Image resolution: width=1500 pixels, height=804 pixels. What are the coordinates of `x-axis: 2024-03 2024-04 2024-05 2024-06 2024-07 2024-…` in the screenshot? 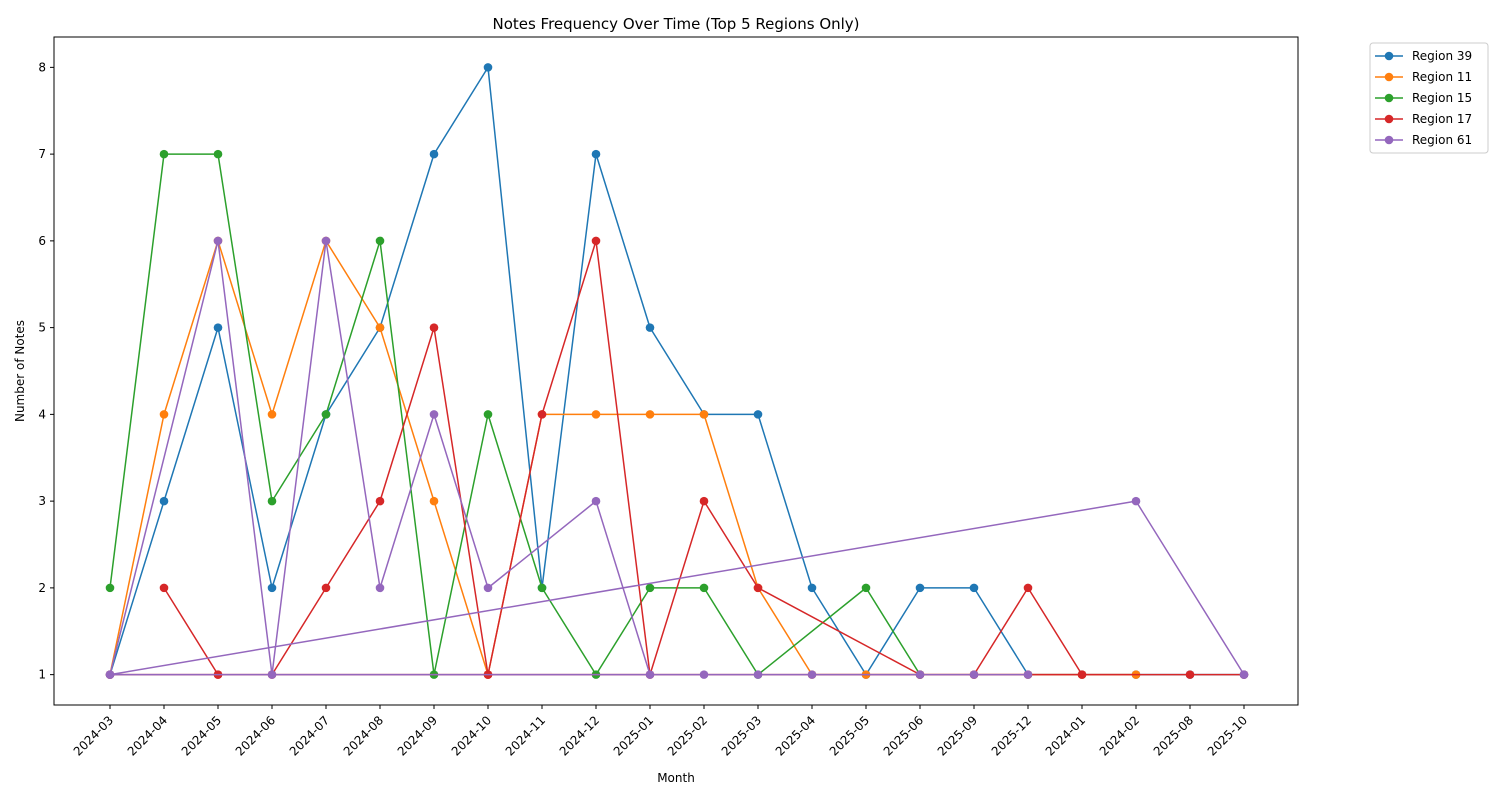 It's located at (660, 732).